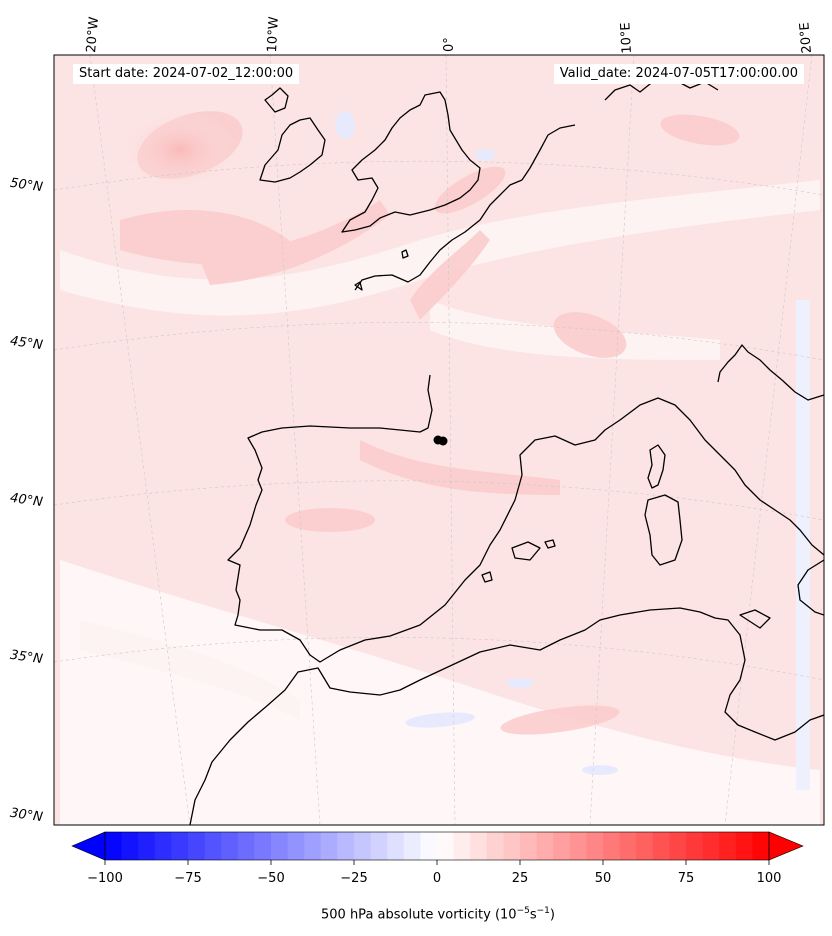  I want to click on colorbar-min-extension, so click(88, 846).